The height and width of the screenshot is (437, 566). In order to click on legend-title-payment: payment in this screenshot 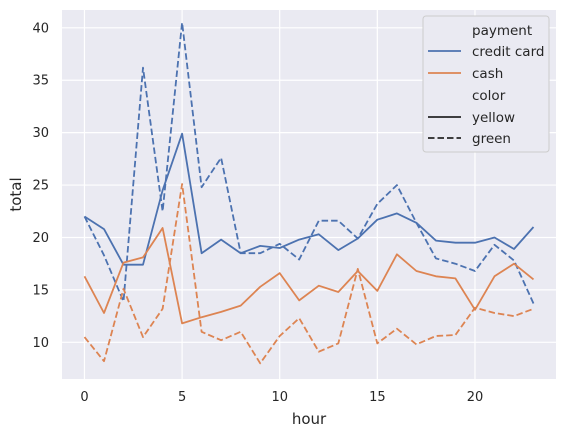, I will do `click(502, 31)`.